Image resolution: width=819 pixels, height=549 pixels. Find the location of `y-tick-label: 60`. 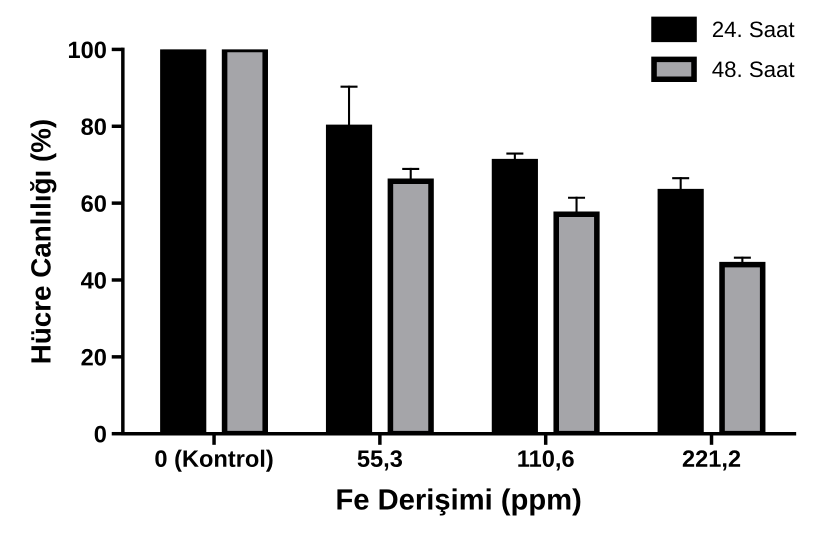

y-tick-label: 60 is located at coordinates (93, 203).